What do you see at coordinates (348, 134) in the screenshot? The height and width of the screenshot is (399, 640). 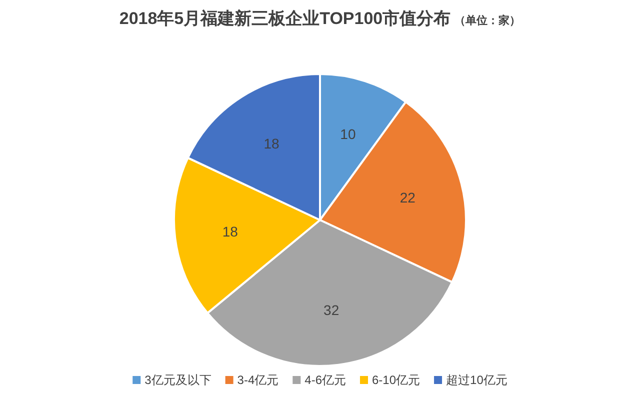 I see `data-label: 10` at bounding box center [348, 134].